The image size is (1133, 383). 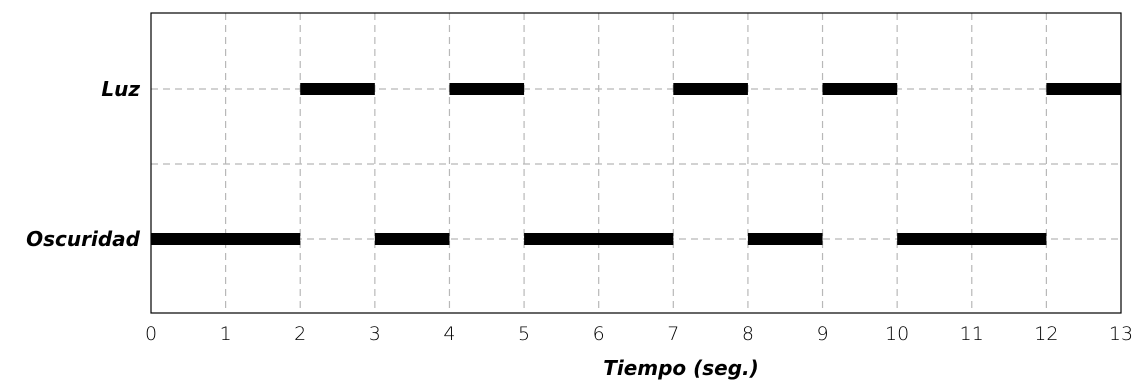 I want to click on x-axis-label: Tiempo (seg.), so click(x=681, y=368).